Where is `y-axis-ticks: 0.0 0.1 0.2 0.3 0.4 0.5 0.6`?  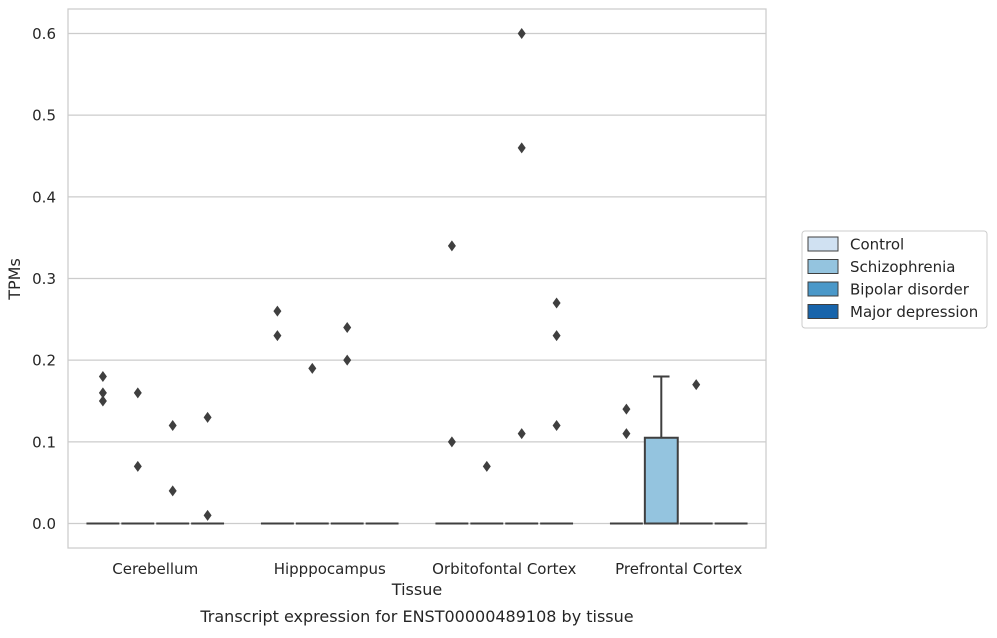
y-axis-ticks: 0.0 0.1 0.2 0.3 0.4 0.5 0.6 is located at coordinates (44, 279).